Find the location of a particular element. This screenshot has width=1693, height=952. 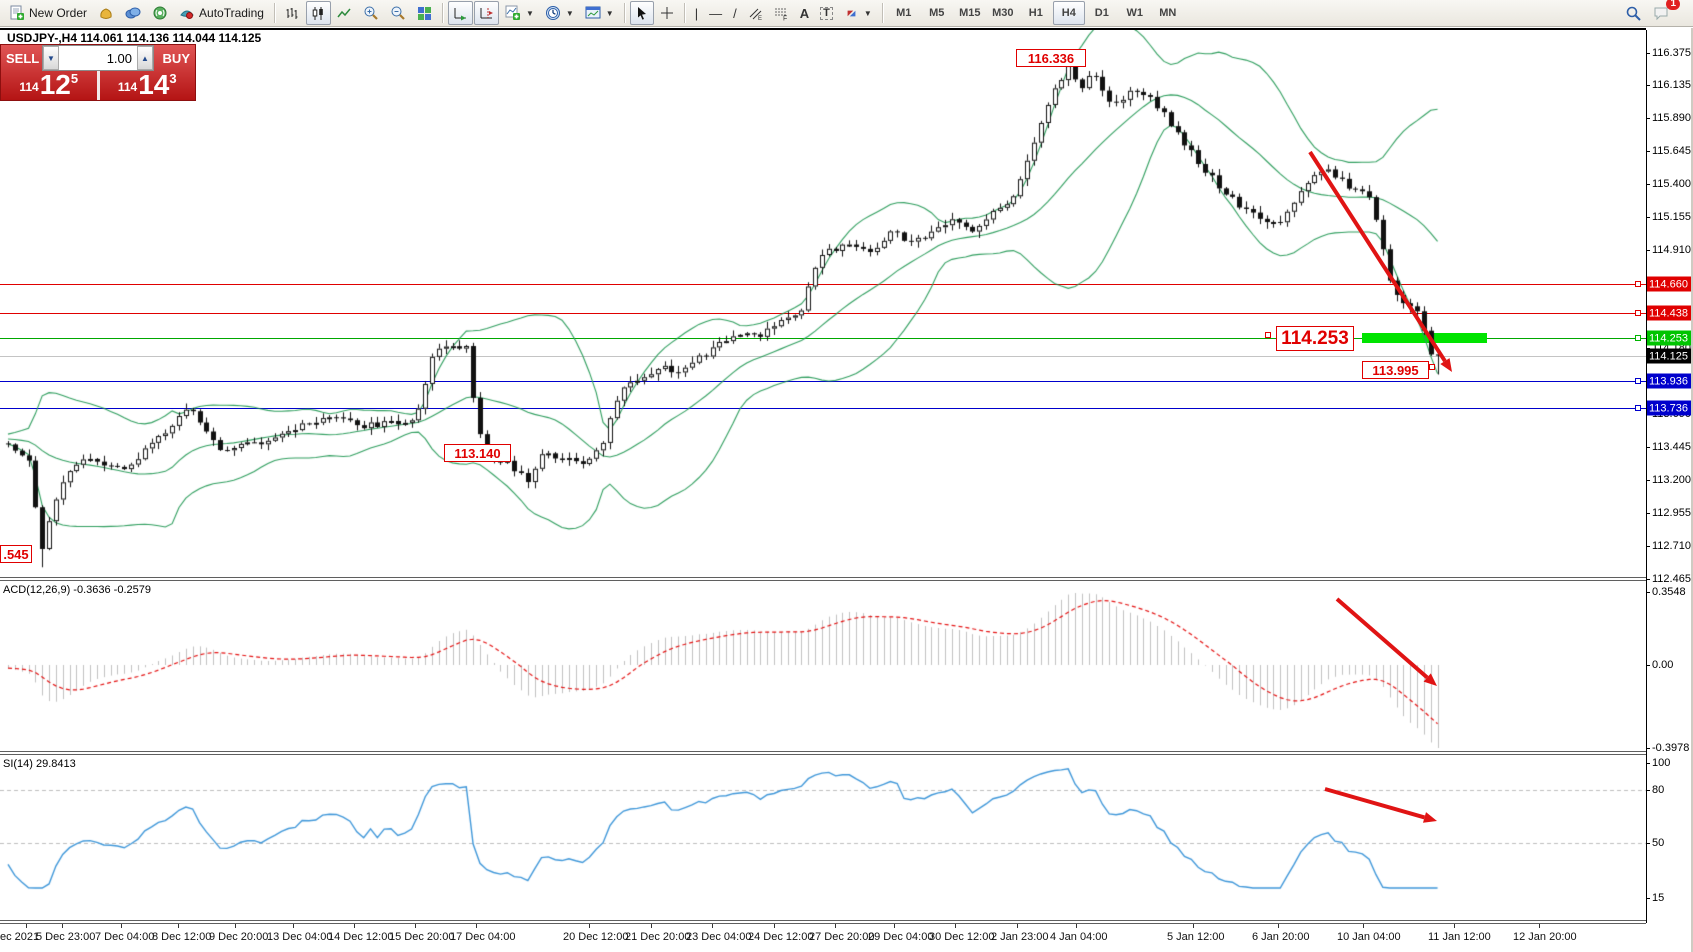

vertical-line-tool-button: | is located at coordinates (696, 13).